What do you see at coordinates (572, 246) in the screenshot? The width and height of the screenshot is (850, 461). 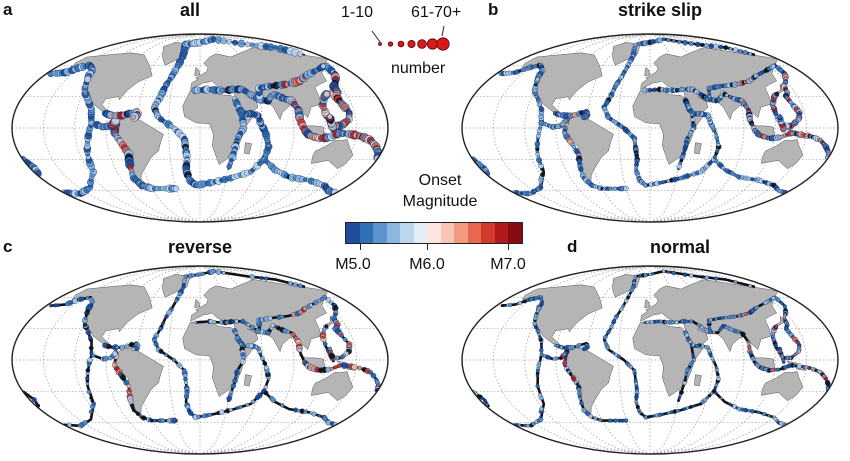 I see `panel-d-letter: d` at bounding box center [572, 246].